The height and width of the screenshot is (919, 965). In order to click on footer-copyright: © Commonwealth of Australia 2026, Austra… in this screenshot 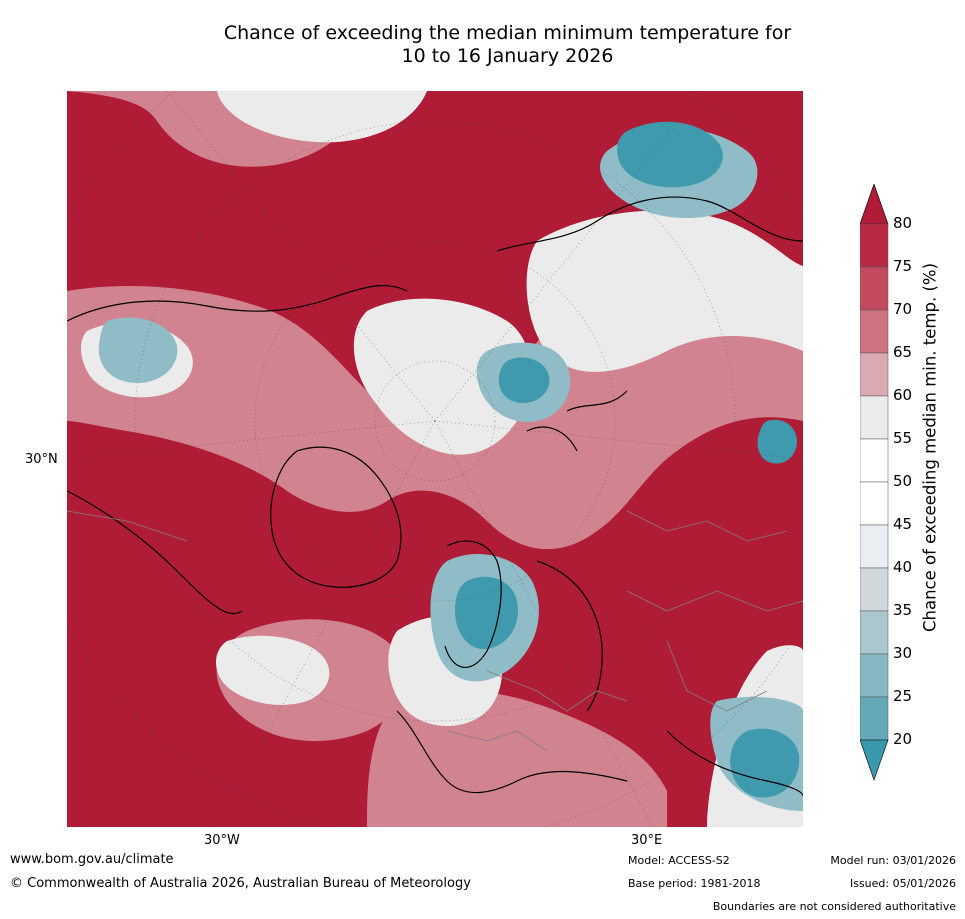, I will do `click(240, 883)`.